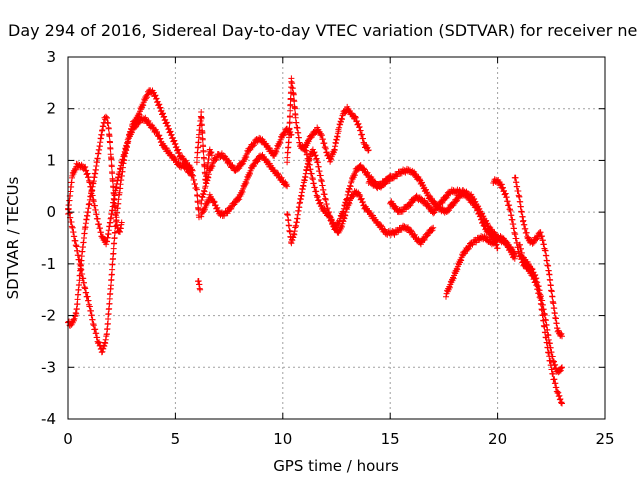  What do you see at coordinates (51, 212) in the screenshot?
I see `y-tick-label: 0` at bounding box center [51, 212].